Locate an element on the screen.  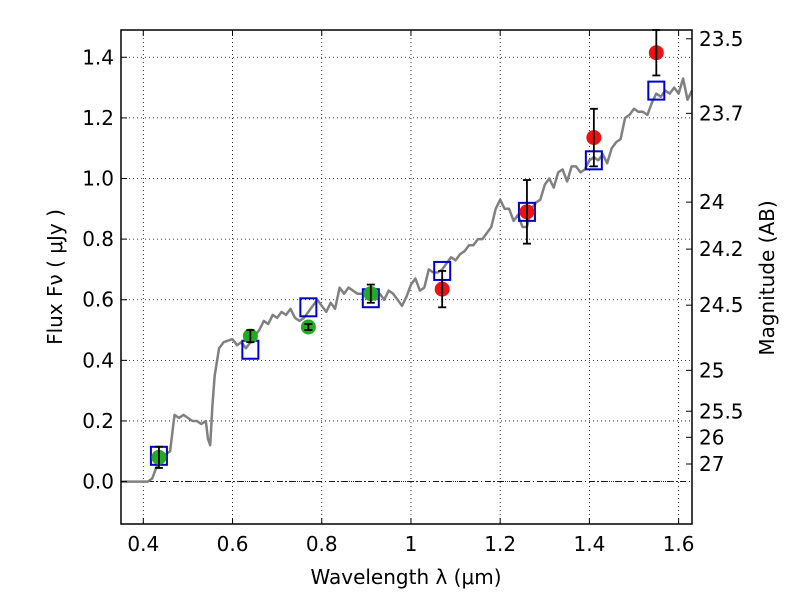
y-tick-label: 1.2 is located at coordinates (98, 118).